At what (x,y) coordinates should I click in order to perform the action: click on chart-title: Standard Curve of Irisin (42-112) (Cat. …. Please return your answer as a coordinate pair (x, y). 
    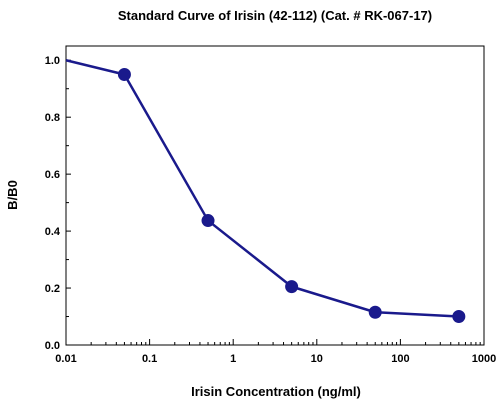
    Looking at the image, I should click on (275, 15).